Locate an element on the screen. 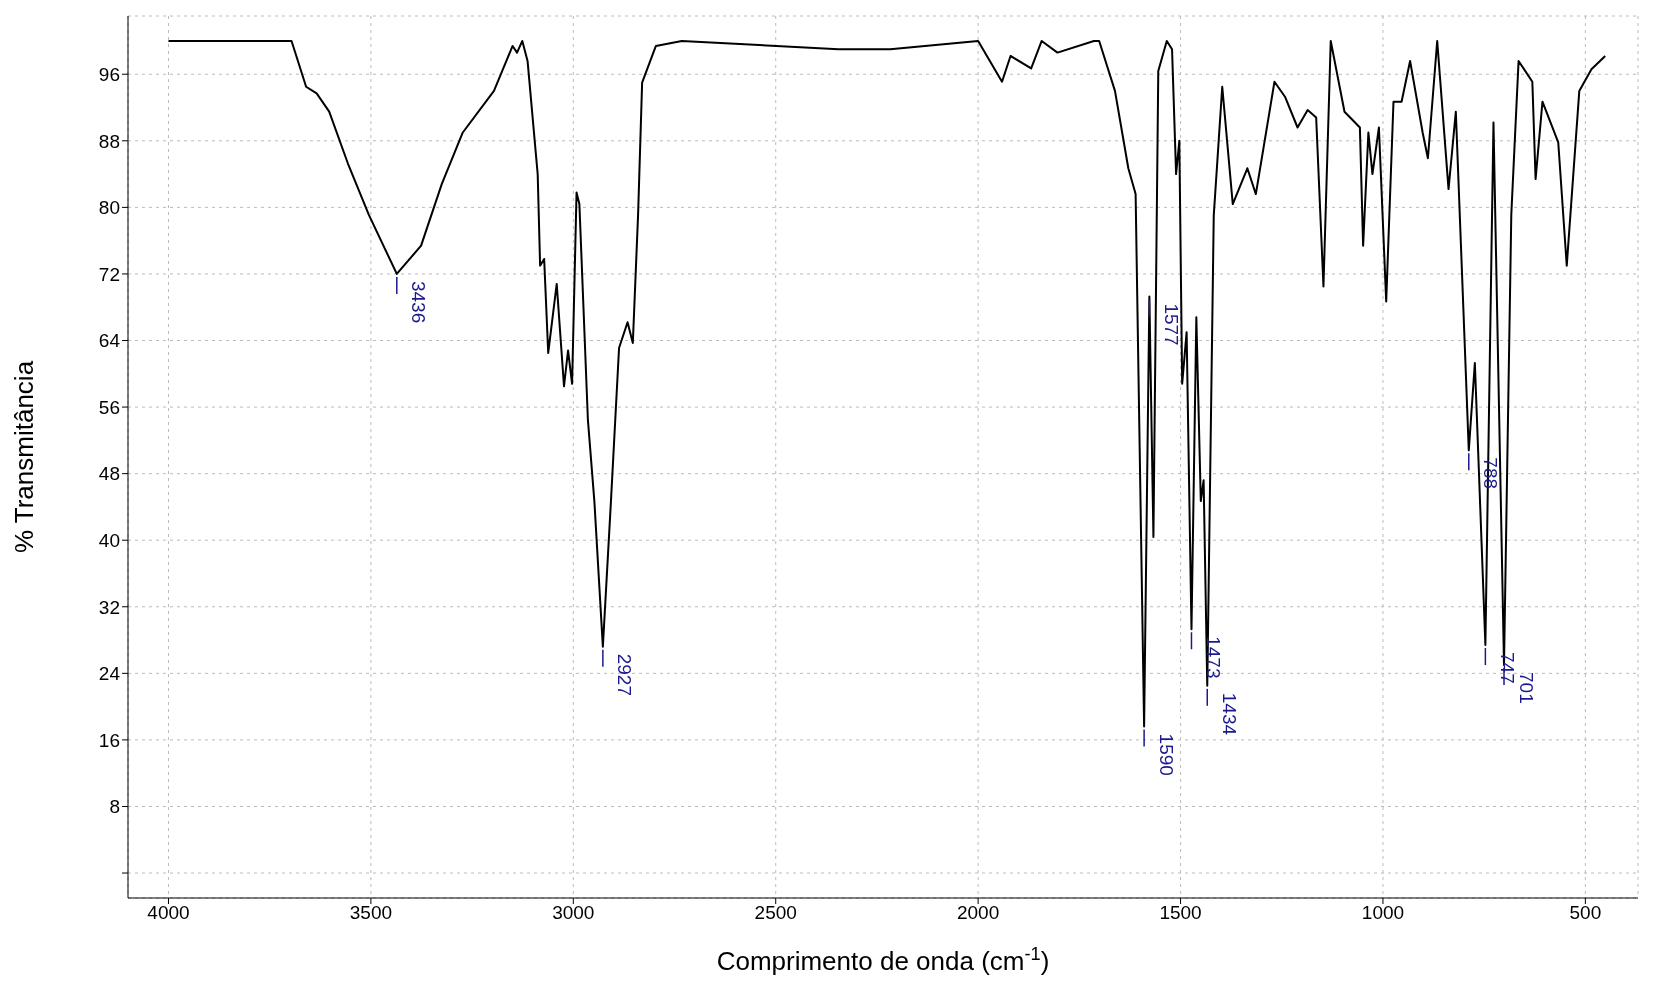  y-tick-label: 96 is located at coordinates (109, 74).